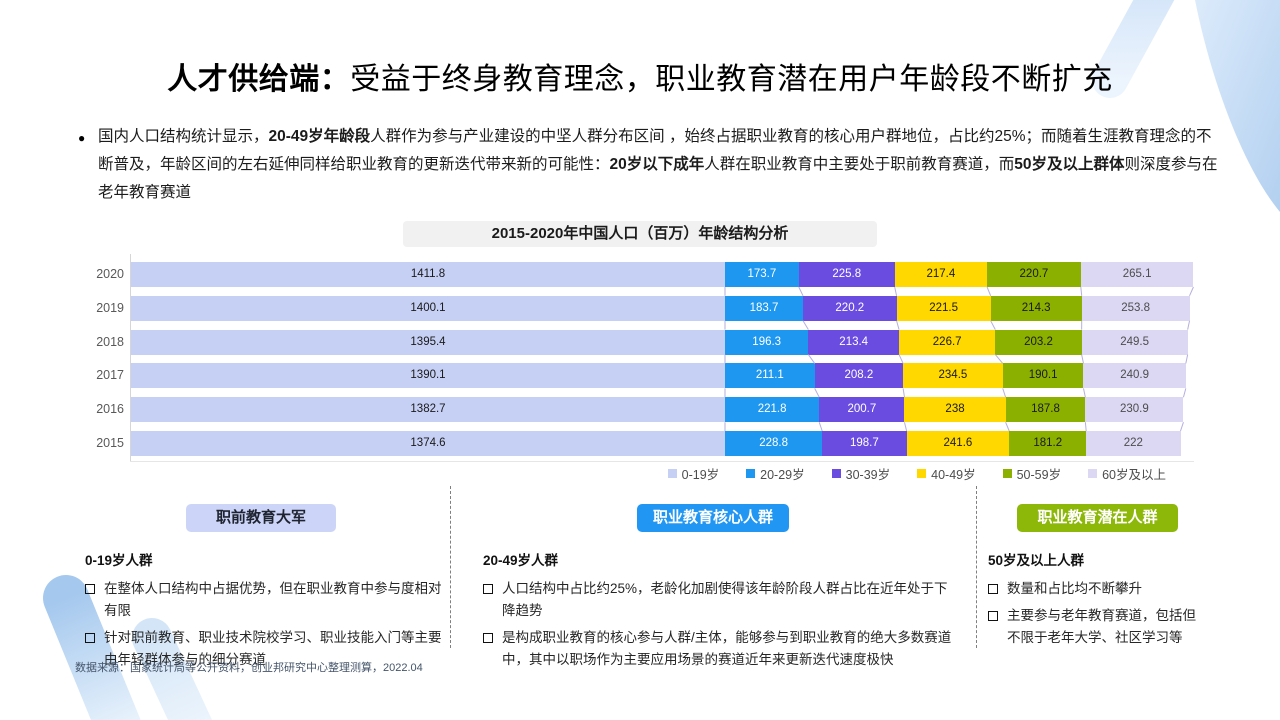  Describe the element at coordinates (1096, 589) in the screenshot. I see `section-bullet: 数量和占比均不断攀升` at that location.